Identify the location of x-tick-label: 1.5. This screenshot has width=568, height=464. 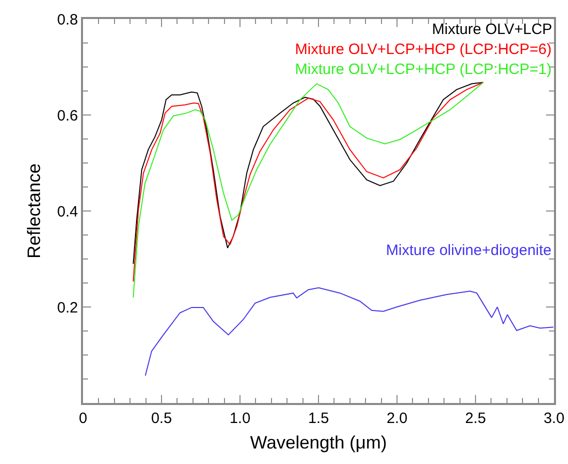
(318, 418).